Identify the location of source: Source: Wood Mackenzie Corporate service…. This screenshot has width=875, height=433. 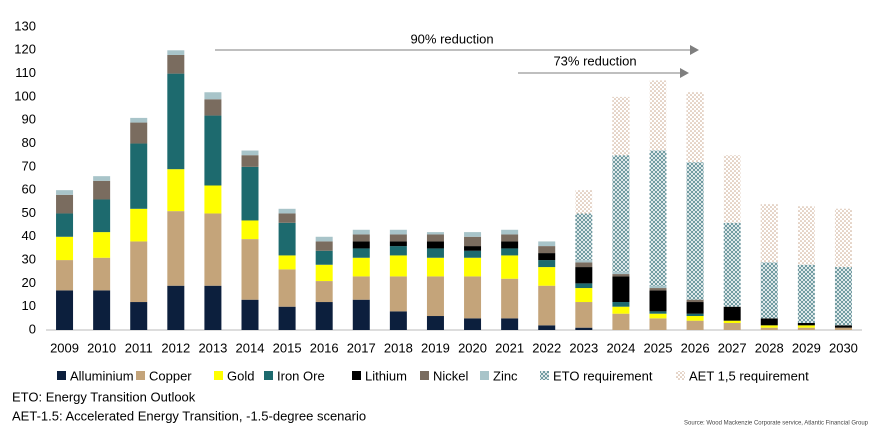
(776, 424).